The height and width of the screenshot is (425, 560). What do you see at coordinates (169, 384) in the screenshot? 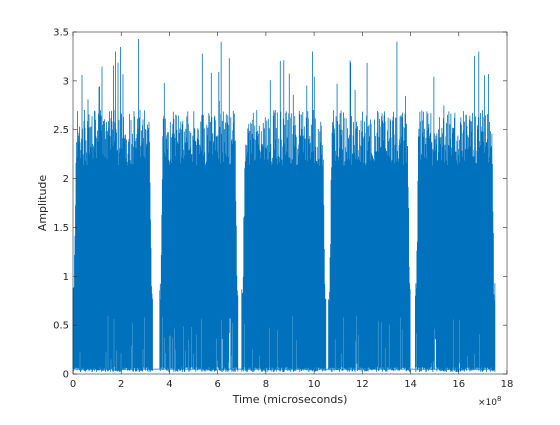
I see `x-tick-label: 4` at bounding box center [169, 384].